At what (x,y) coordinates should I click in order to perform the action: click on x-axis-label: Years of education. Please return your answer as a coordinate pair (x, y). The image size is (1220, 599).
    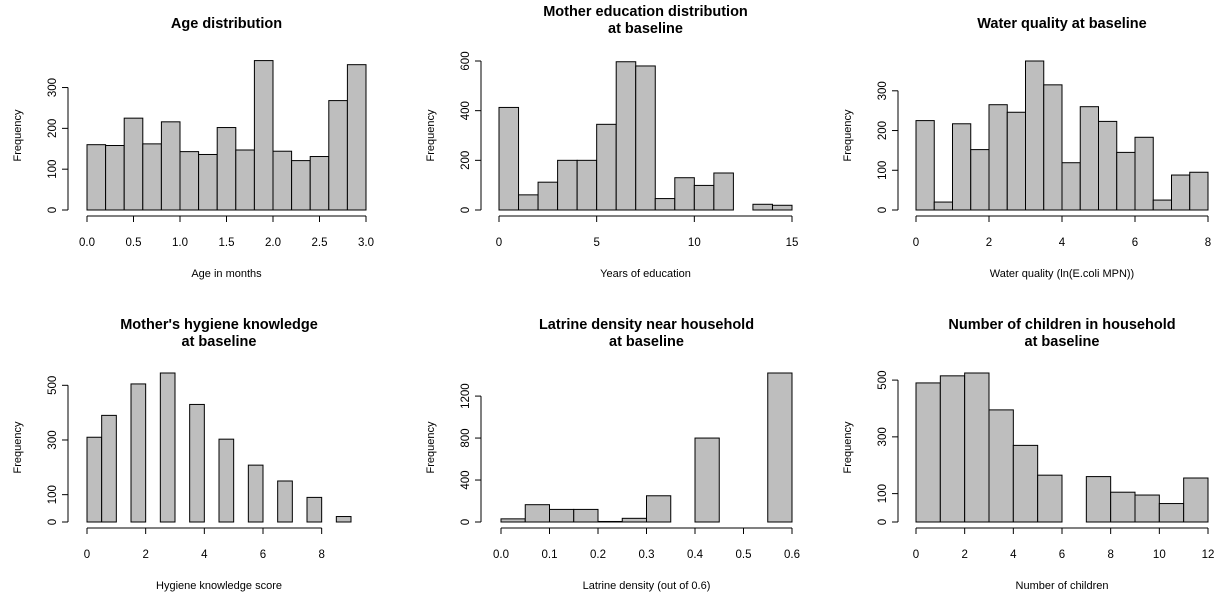
    Looking at the image, I should click on (645, 274).